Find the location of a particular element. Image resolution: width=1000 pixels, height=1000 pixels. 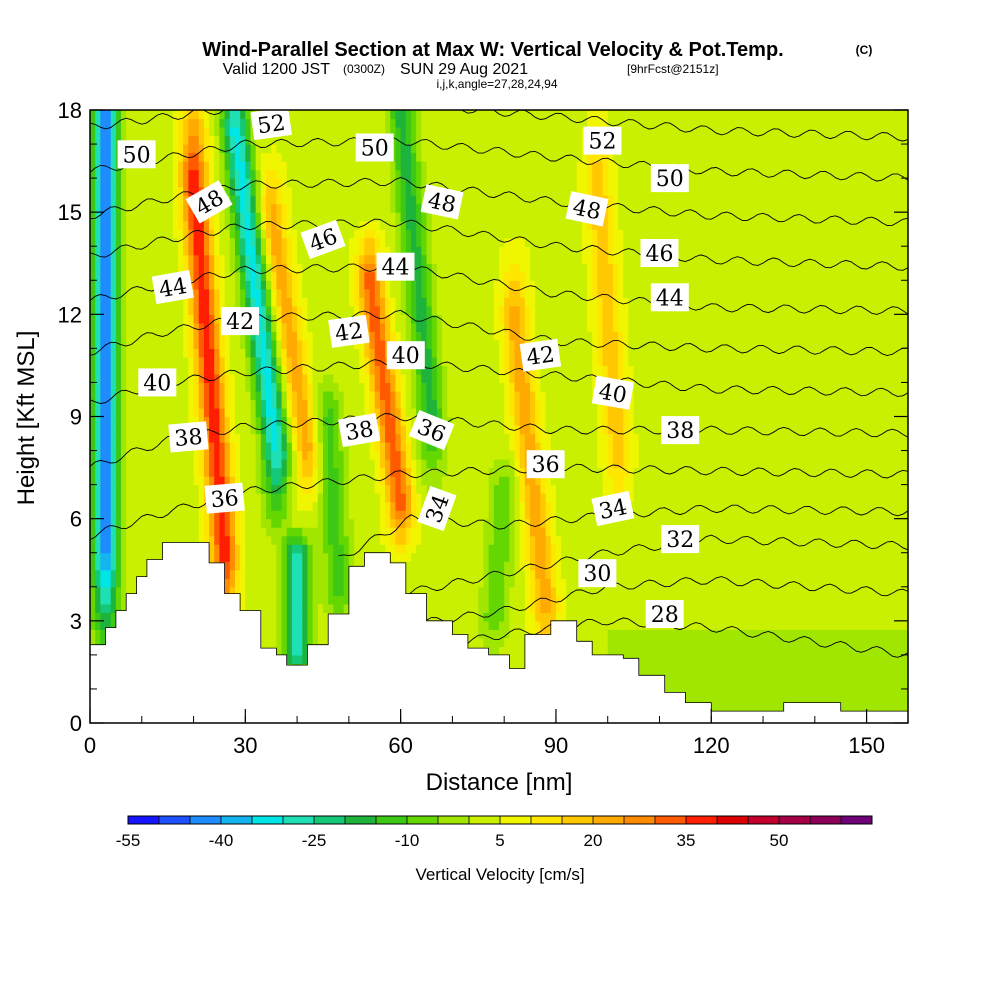

grid-indices: i,j,k,angle=27,28,24,94 is located at coordinates (496, 84).